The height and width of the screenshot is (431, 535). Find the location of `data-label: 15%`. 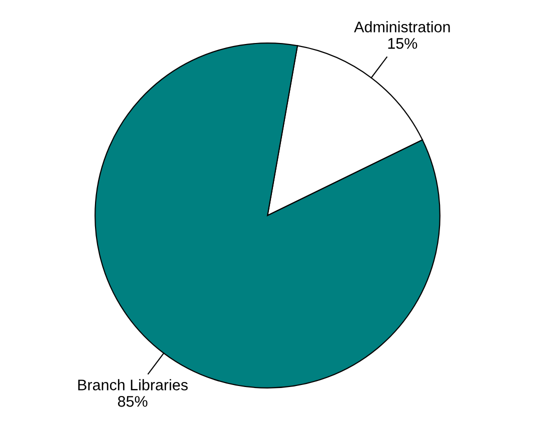

data-label: 15% is located at coordinates (403, 43).